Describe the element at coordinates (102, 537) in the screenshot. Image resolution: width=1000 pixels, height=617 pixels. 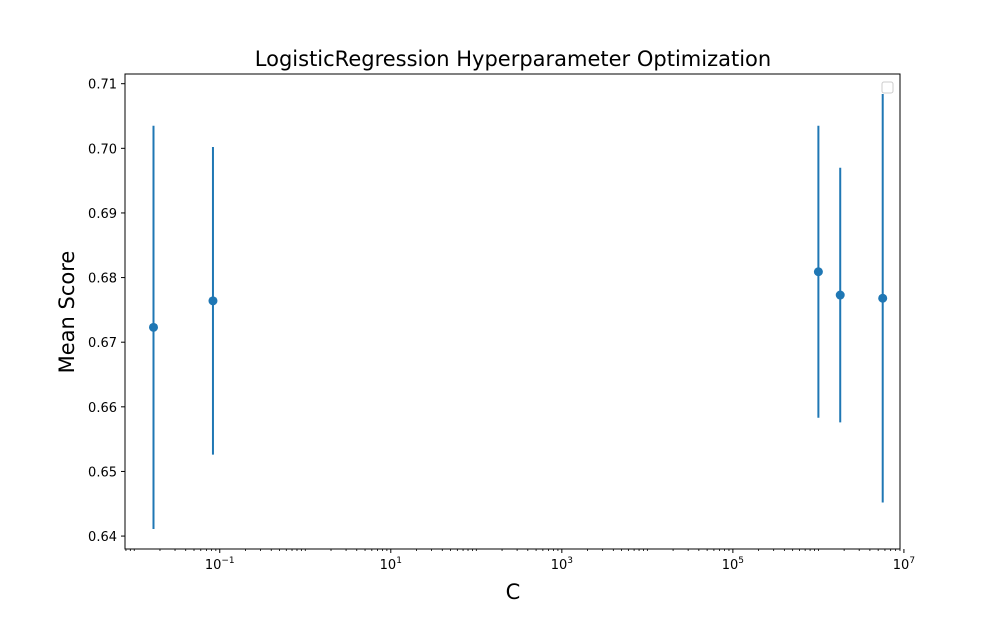
I see `y-tick-label: 0.64` at that location.